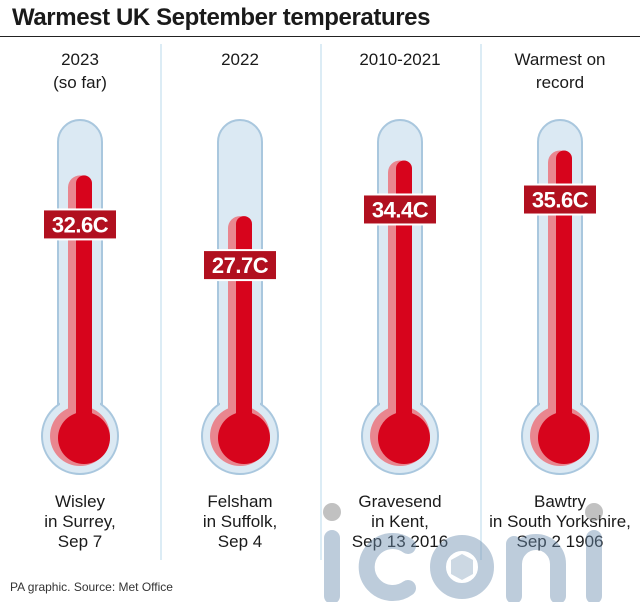 The image size is (640, 602). Describe the element at coordinates (560, 541) in the screenshot. I see `location-line: Sep 2 1906` at that location.